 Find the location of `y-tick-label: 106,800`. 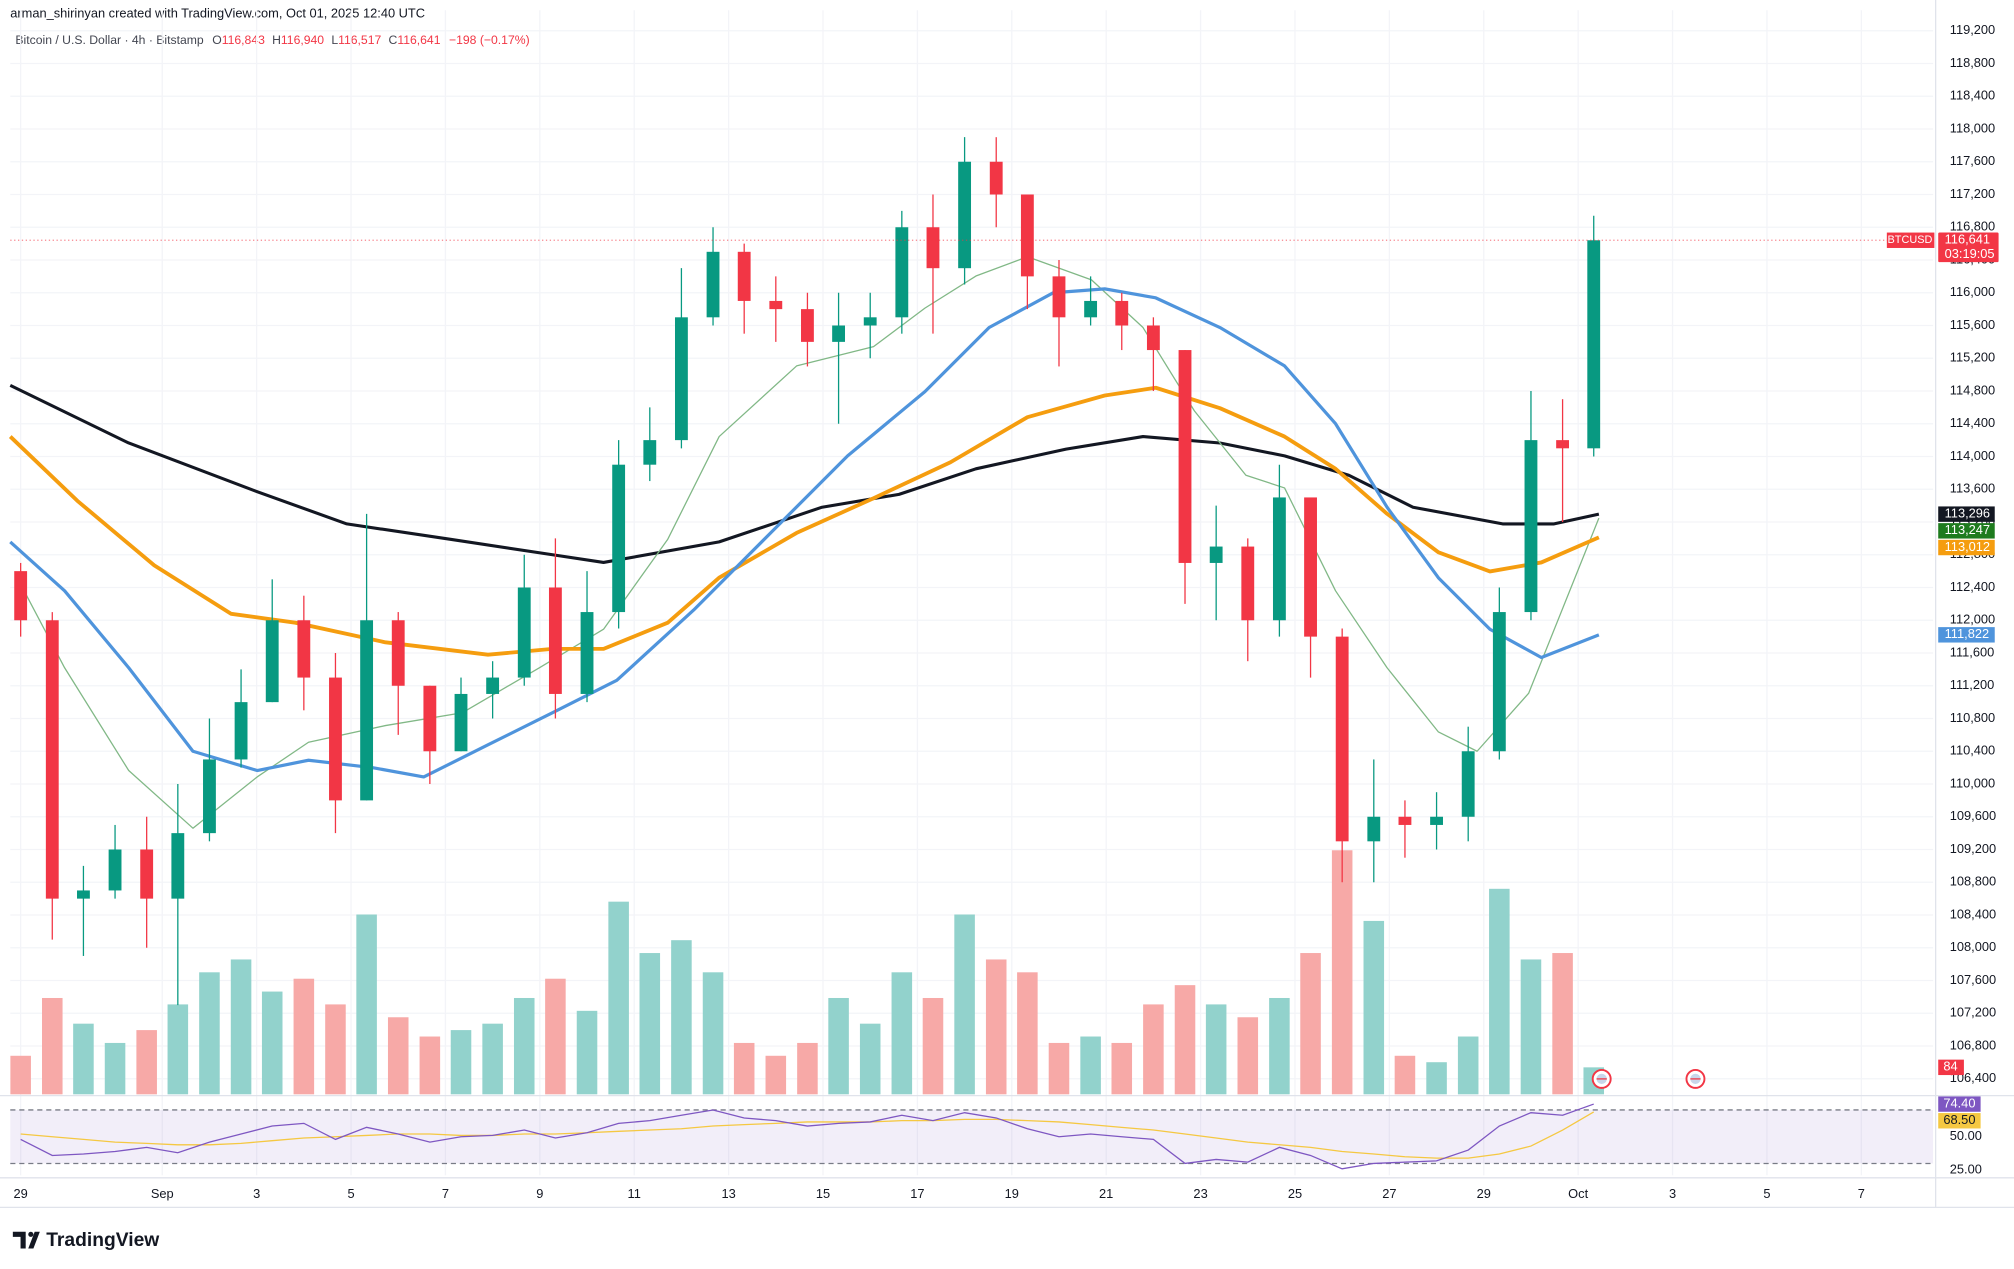

y-tick-label: 106,800 is located at coordinates (1973, 1044).